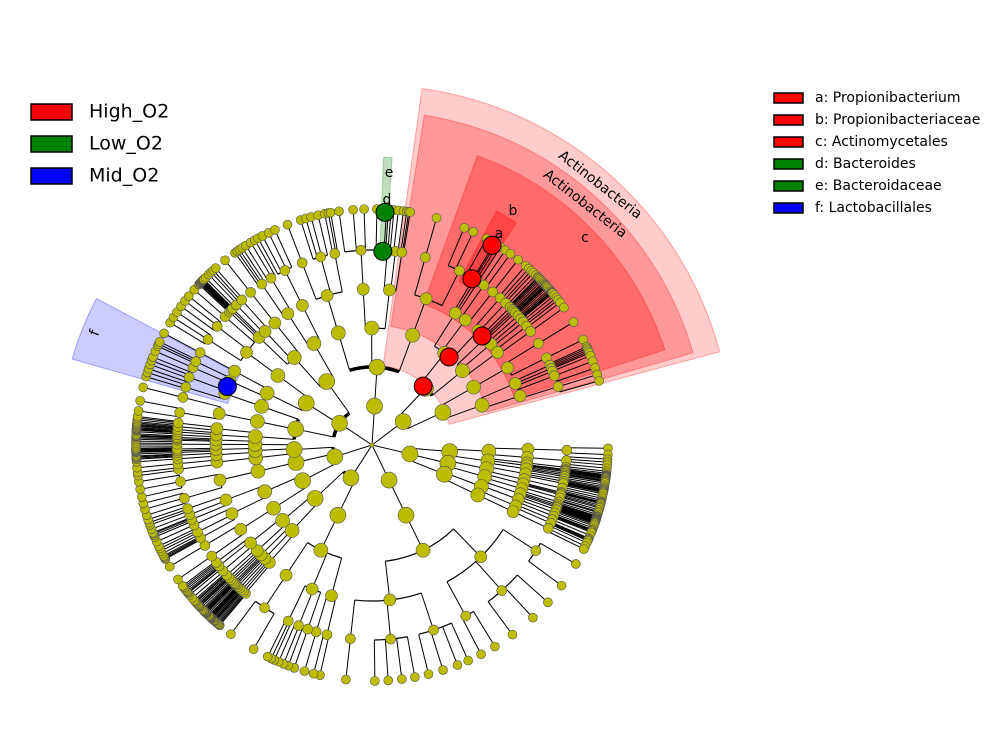  I want to click on biomarker-node, so click(492, 245).